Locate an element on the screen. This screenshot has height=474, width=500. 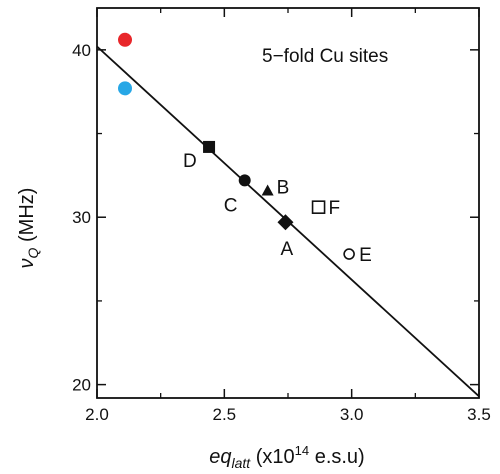
x-axis-label-unit-suffix: e.s.u) is located at coordinates (337, 457).